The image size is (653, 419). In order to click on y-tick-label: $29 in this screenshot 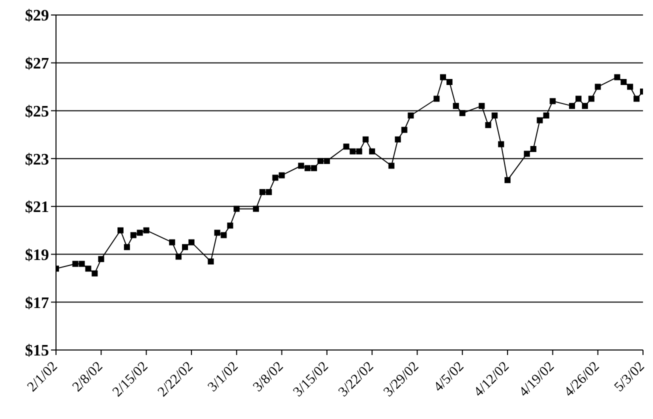, I will do `click(37, 16)`.